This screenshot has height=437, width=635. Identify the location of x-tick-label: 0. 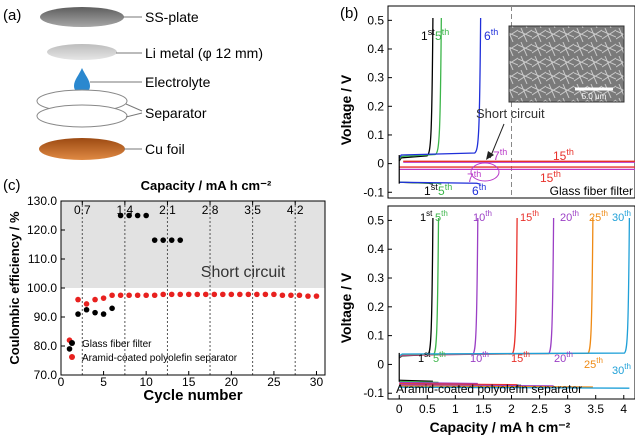
(61, 382).